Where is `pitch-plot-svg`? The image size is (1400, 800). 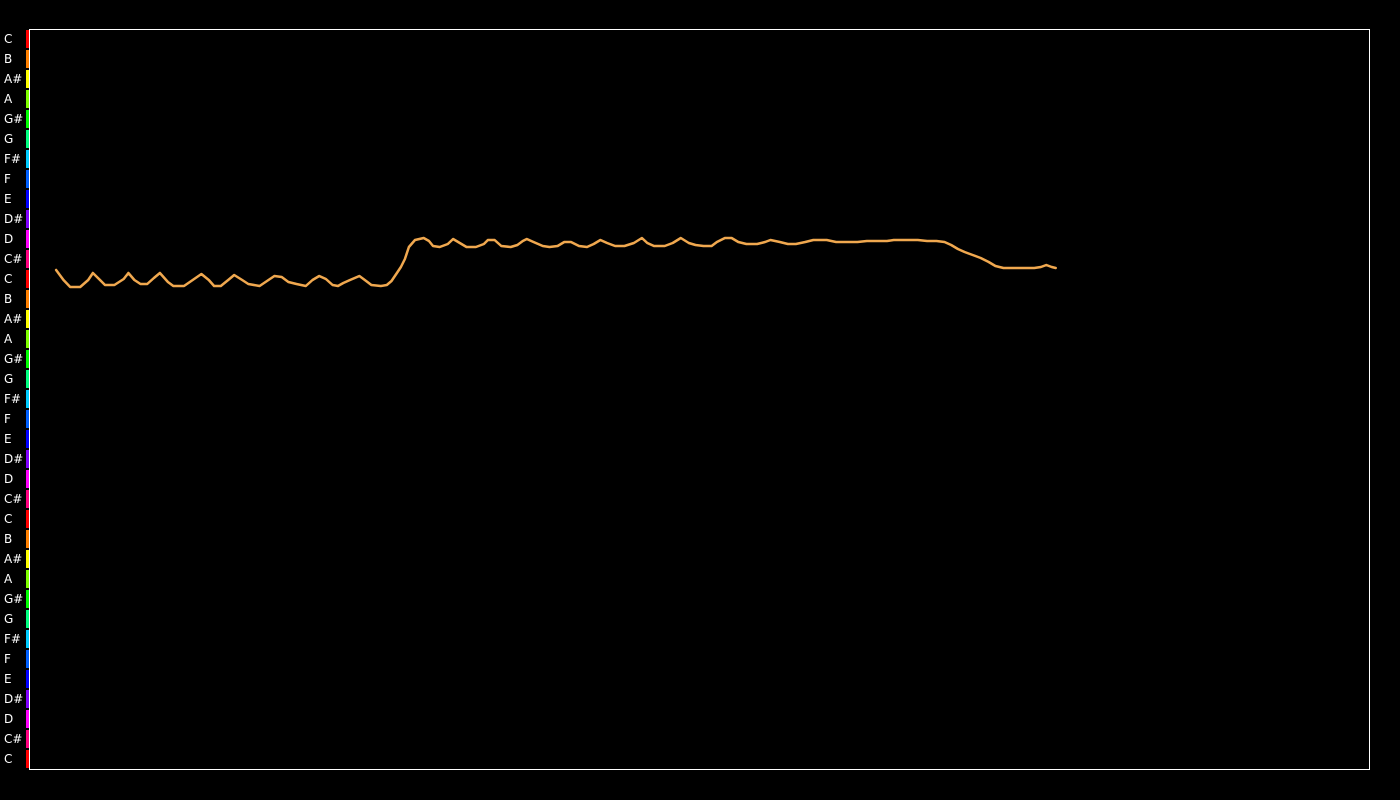 pitch-plot-svg is located at coordinates (555, 262).